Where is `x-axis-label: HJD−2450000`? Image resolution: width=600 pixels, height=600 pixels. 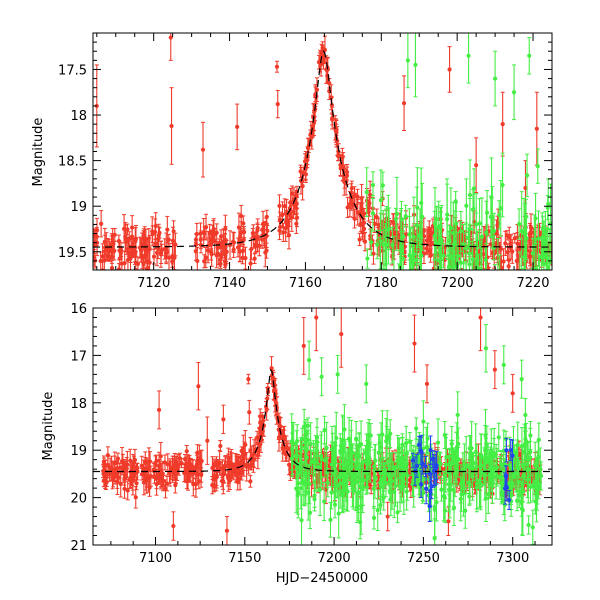
x-axis-label: HJD−2450000 is located at coordinates (322, 578).